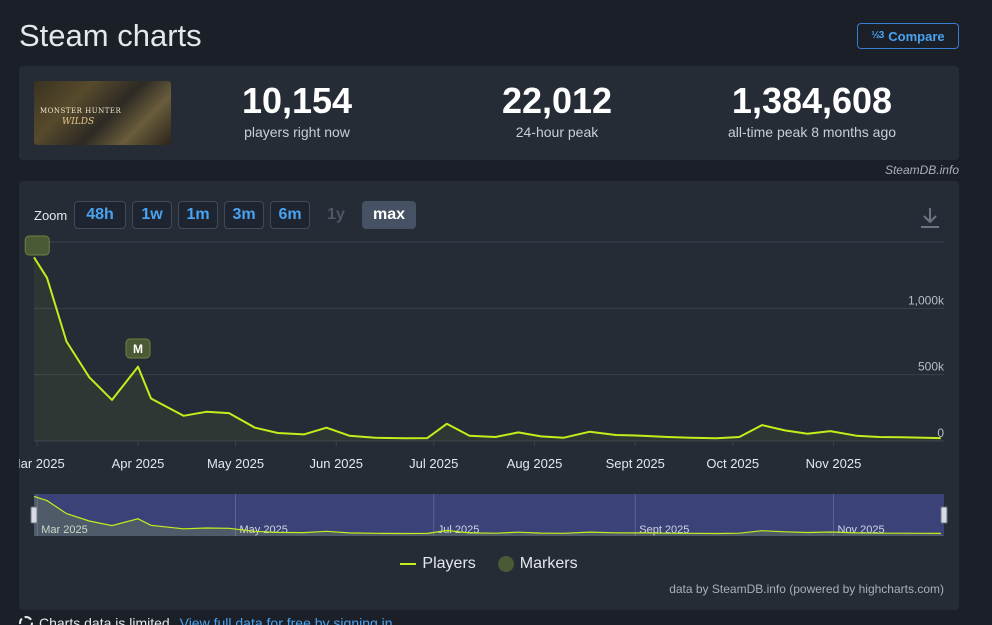 The width and height of the screenshot is (992, 625). I want to click on zoom-button-1m: 1m, so click(198, 215).